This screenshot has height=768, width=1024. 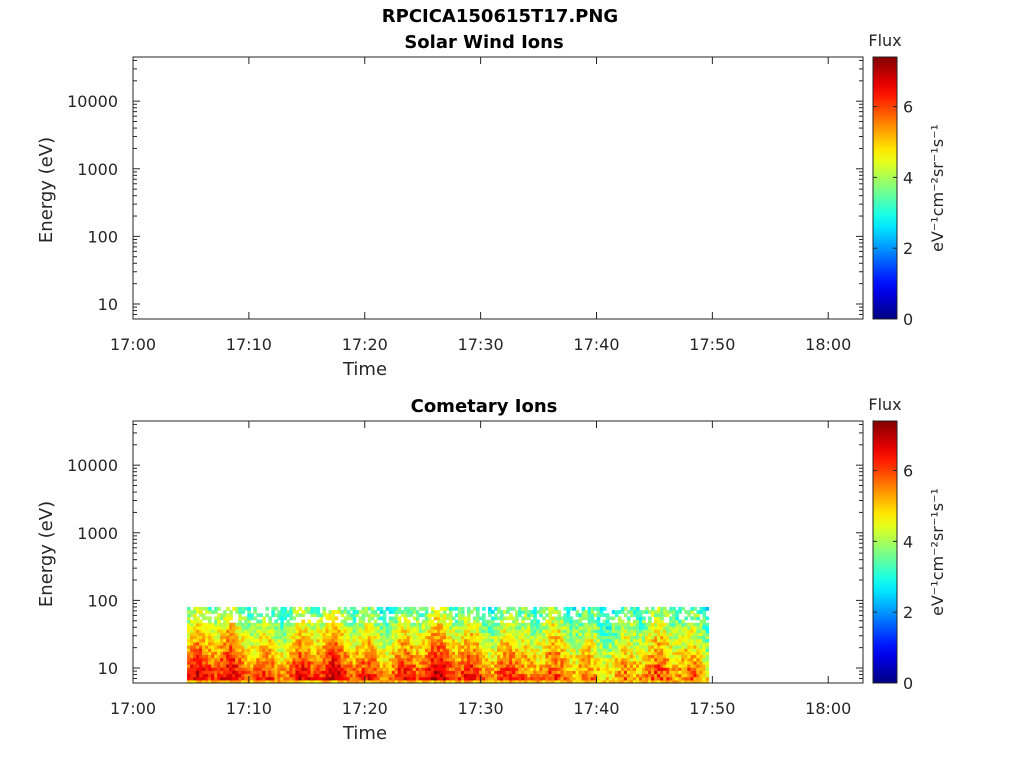 What do you see at coordinates (483, 42) in the screenshot?
I see `panel-title: Solar Wind Ions` at bounding box center [483, 42].